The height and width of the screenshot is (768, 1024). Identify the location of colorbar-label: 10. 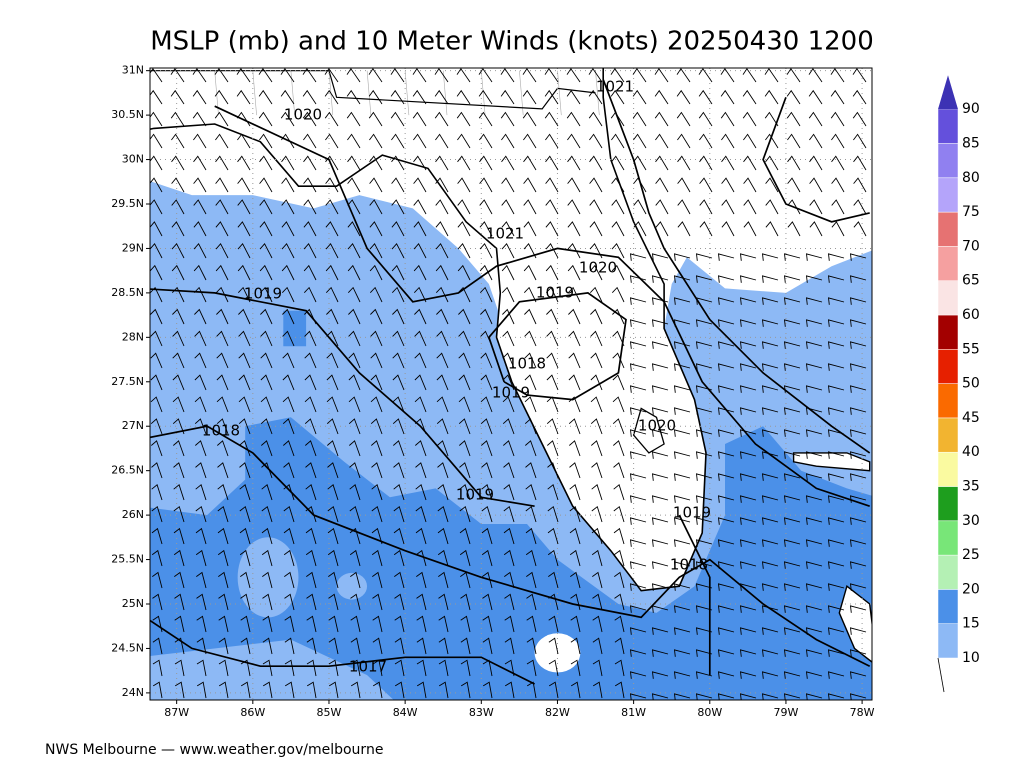
(971, 658).